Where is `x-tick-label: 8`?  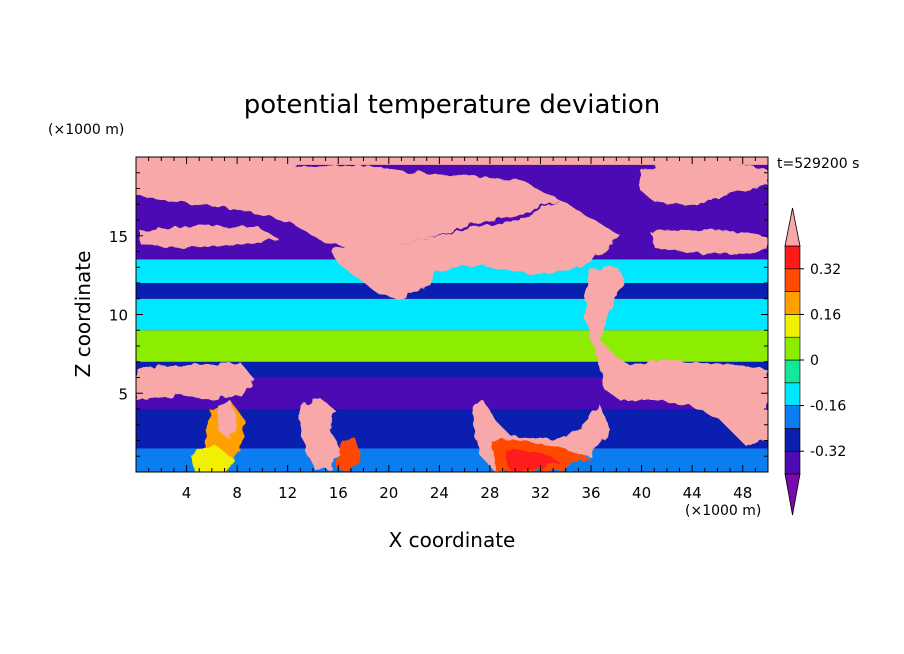 x-tick-label: 8 is located at coordinates (237, 493).